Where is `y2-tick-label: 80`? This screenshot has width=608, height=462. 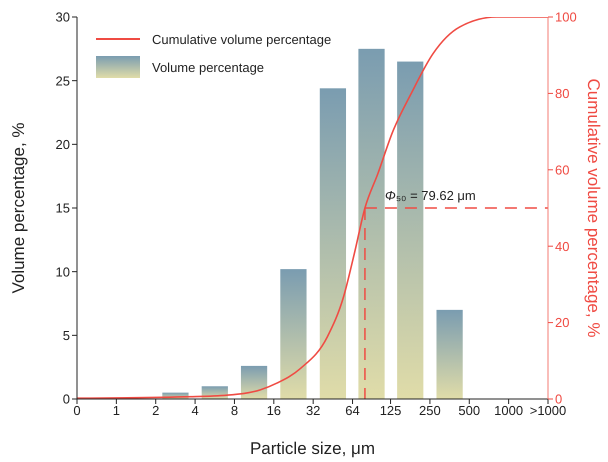 y2-tick-label: 80 is located at coordinates (562, 94).